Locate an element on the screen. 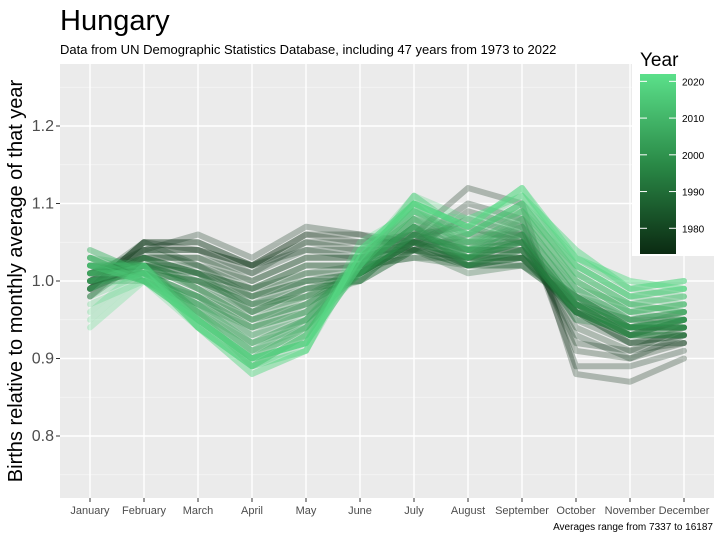 The height and width of the screenshot is (540, 720). y-tick-label-0: 0.8 is located at coordinates (43, 436).